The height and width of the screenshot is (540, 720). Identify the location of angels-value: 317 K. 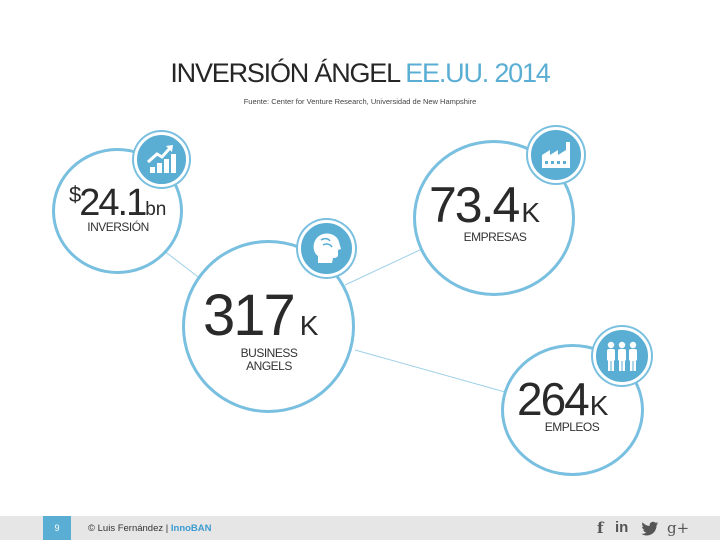
(260, 316).